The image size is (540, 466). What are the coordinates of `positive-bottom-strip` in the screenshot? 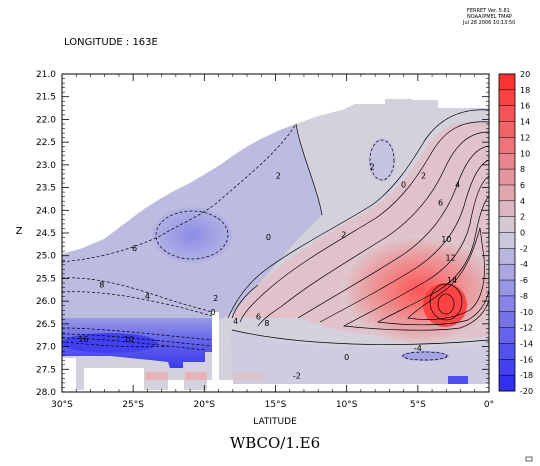 It's located at (156, 376).